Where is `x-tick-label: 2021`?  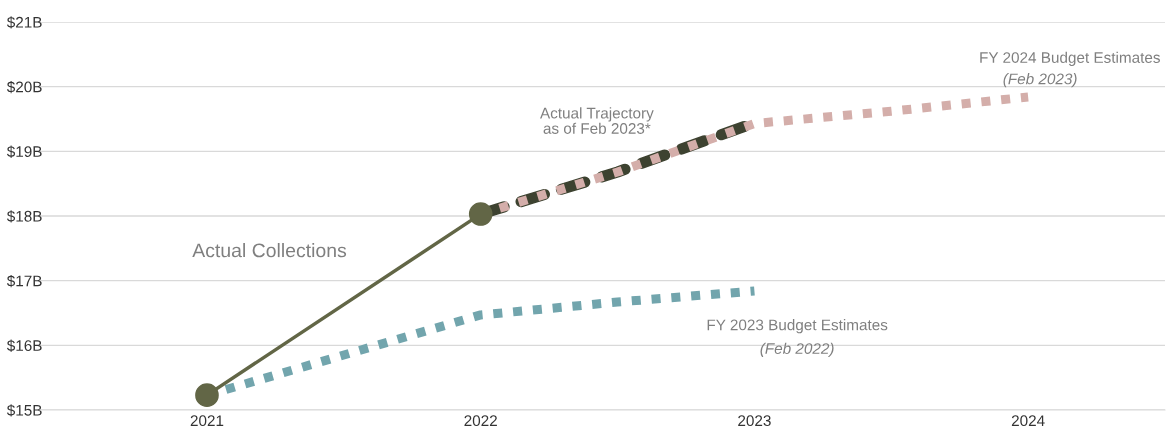
x-tick-label: 2021 is located at coordinates (207, 421).